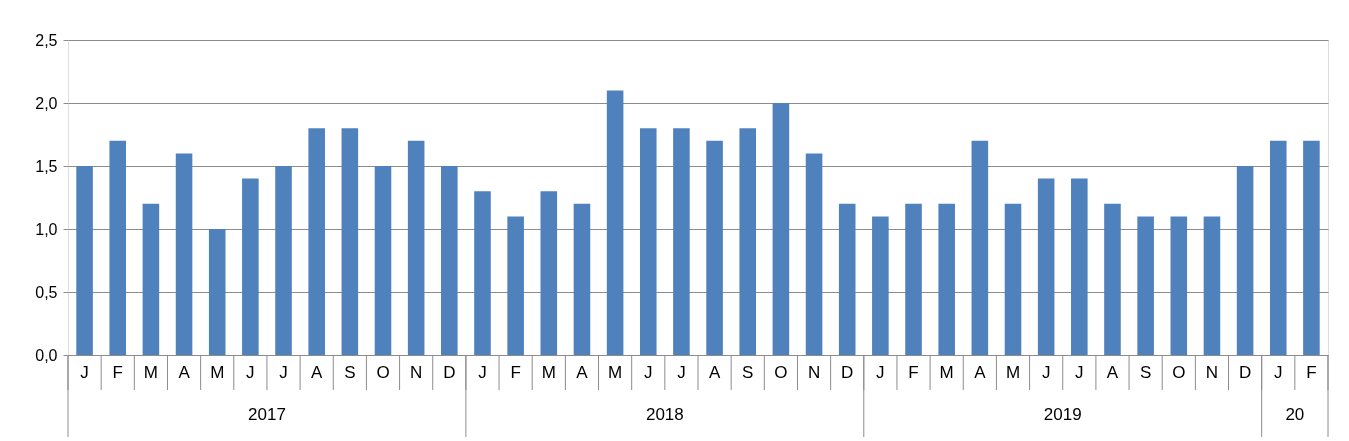 This screenshot has width=1349, height=441. What do you see at coordinates (664, 414) in the screenshot?
I see `text: 2018` at bounding box center [664, 414].